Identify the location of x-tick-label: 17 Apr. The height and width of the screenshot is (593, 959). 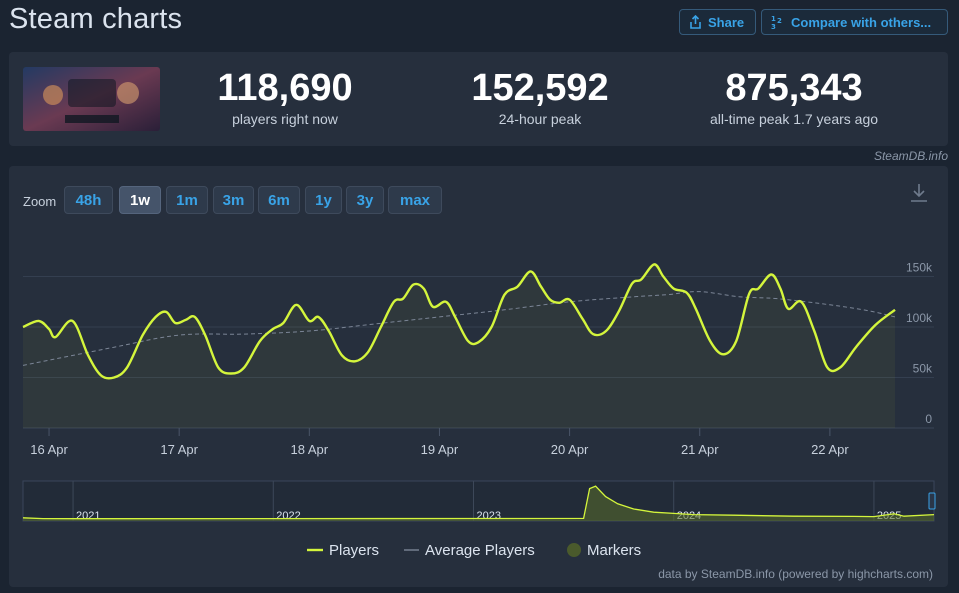
(179, 449).